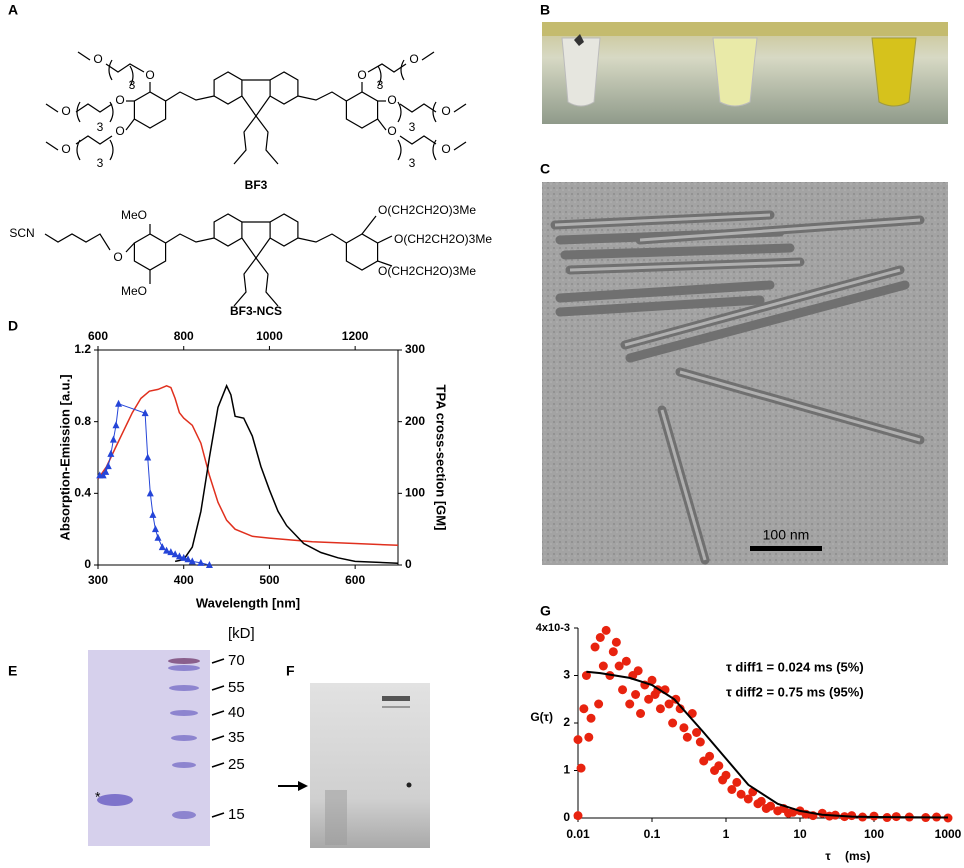 This screenshot has width=964, height=868. I want to click on y-axis-label: Absorption-Emission [a.u.], so click(64, 457).